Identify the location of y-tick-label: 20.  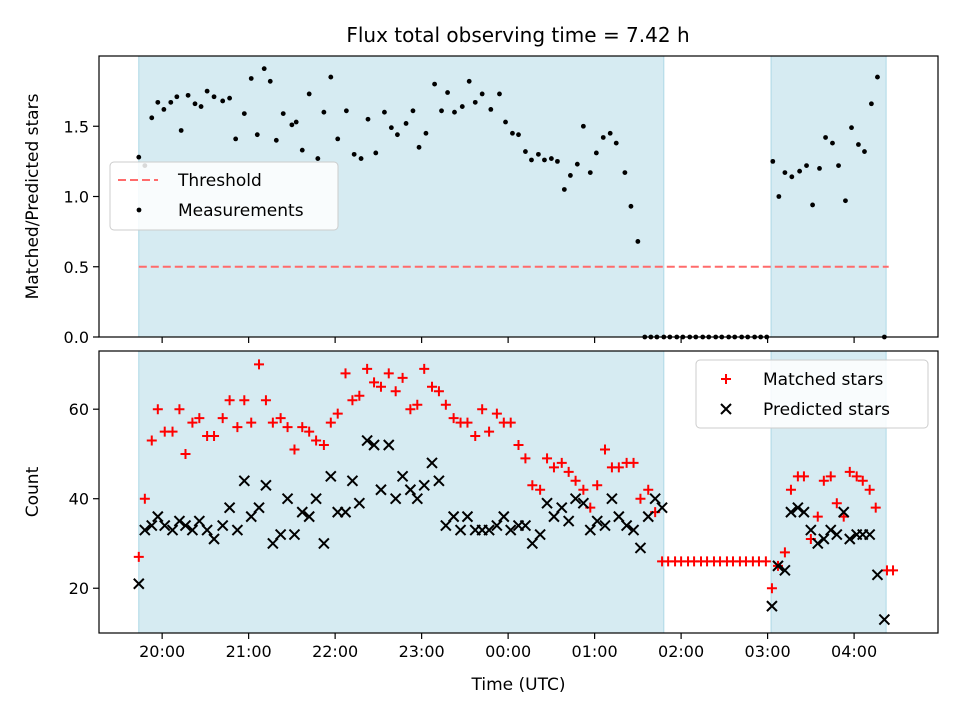
(79, 588).